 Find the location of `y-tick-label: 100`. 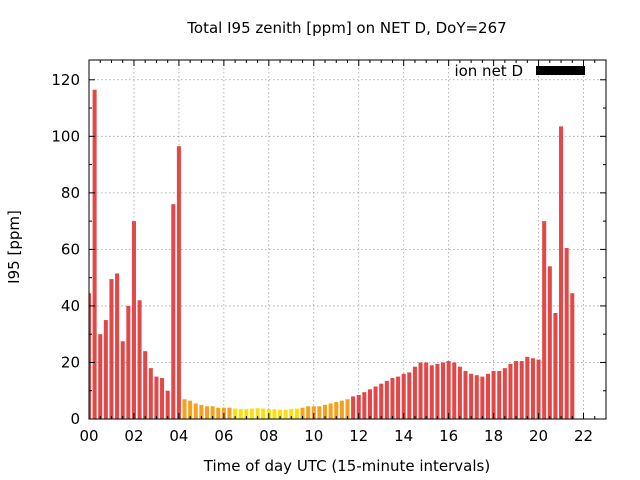

y-tick-label: 100 is located at coordinates (65, 136).